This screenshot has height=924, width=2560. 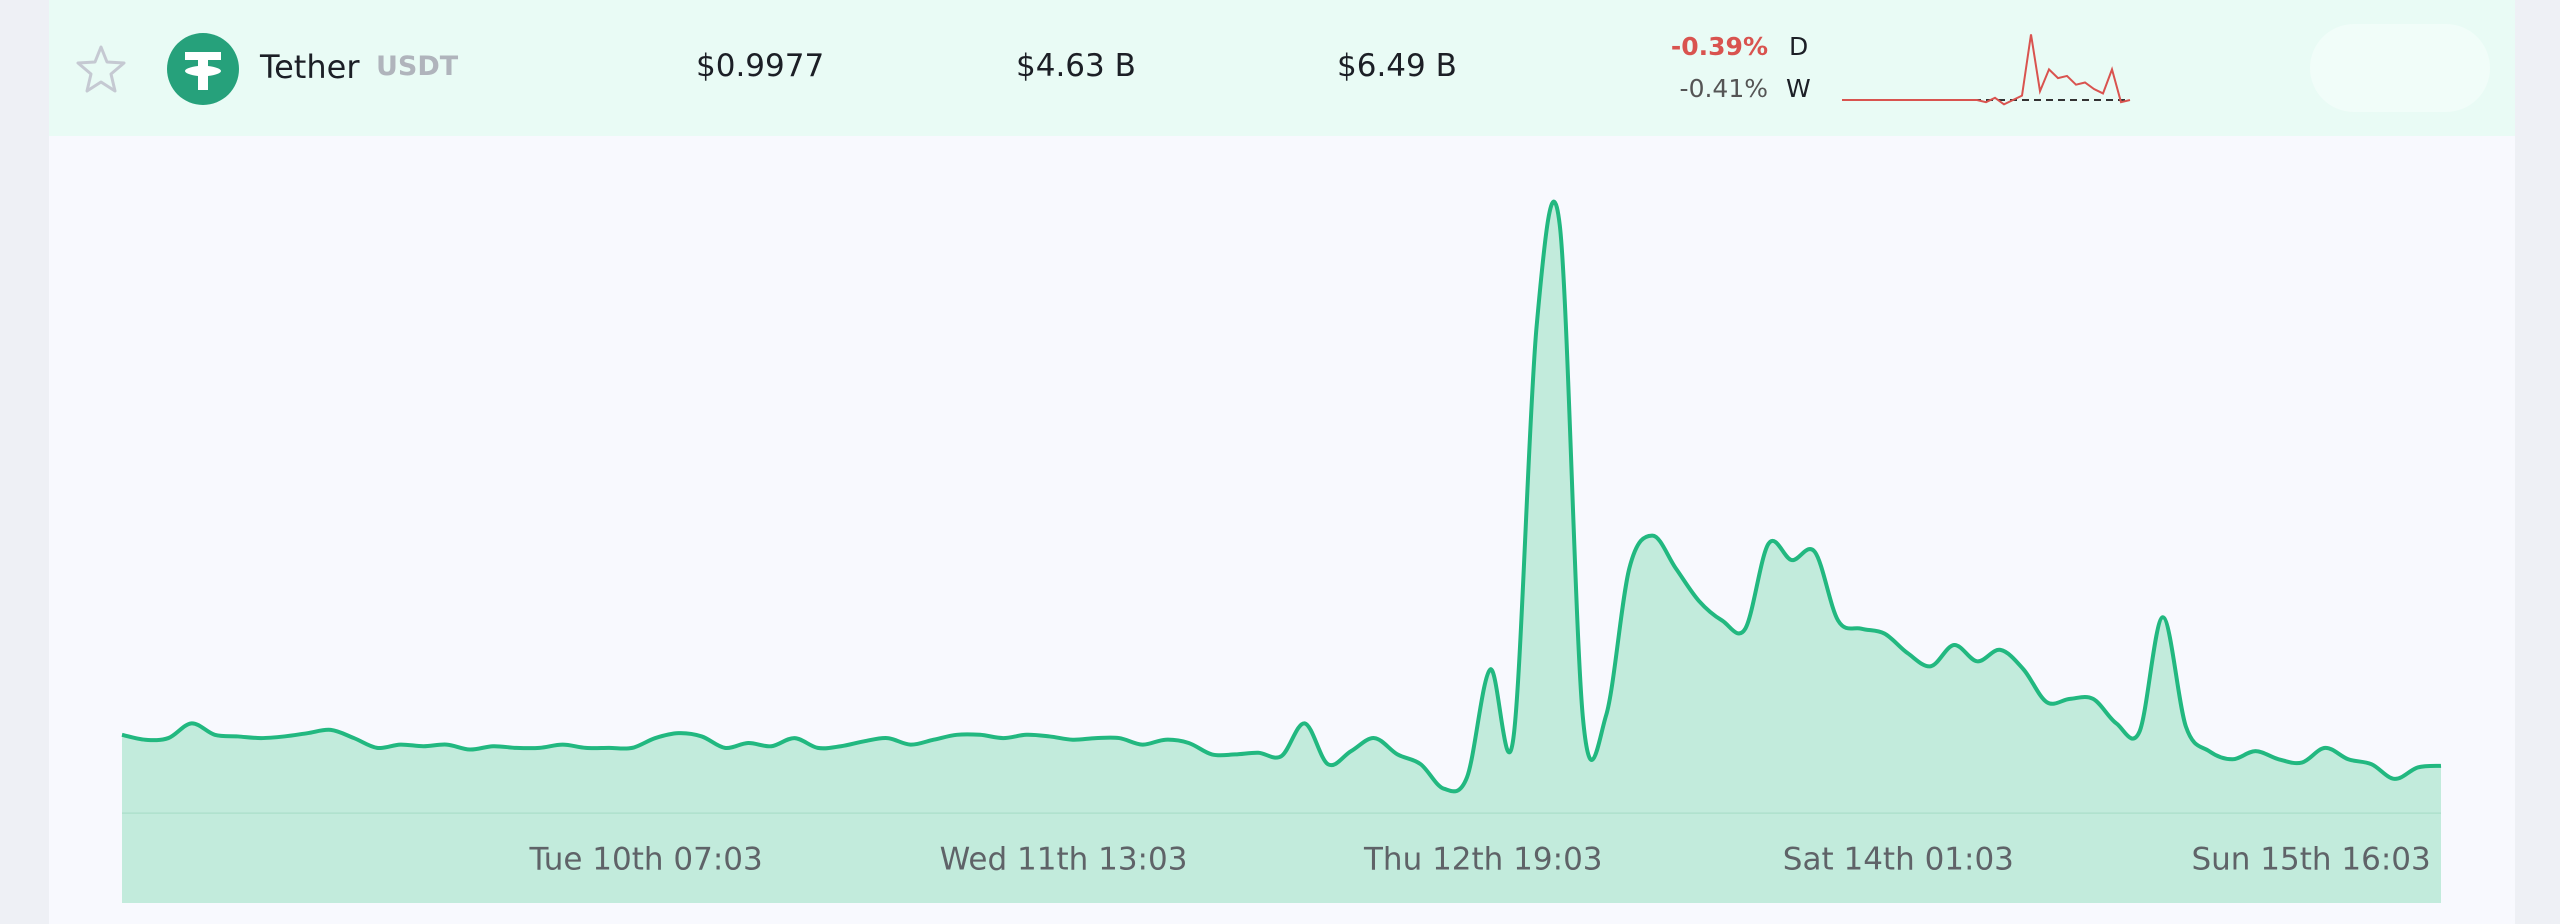 I want to click on row-action, so click(x=2400, y=68).